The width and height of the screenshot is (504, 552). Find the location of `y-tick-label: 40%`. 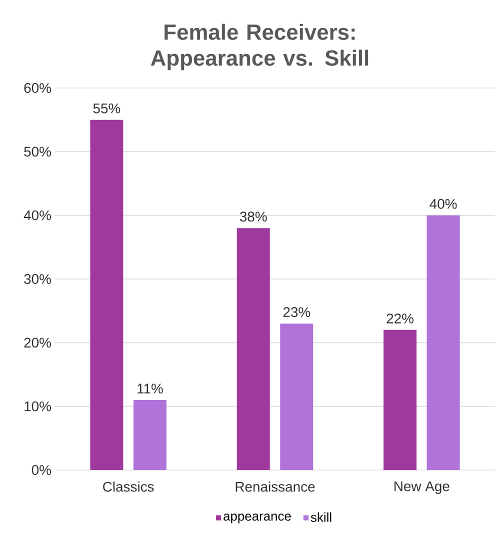

y-tick-label: 40% is located at coordinates (37, 215).